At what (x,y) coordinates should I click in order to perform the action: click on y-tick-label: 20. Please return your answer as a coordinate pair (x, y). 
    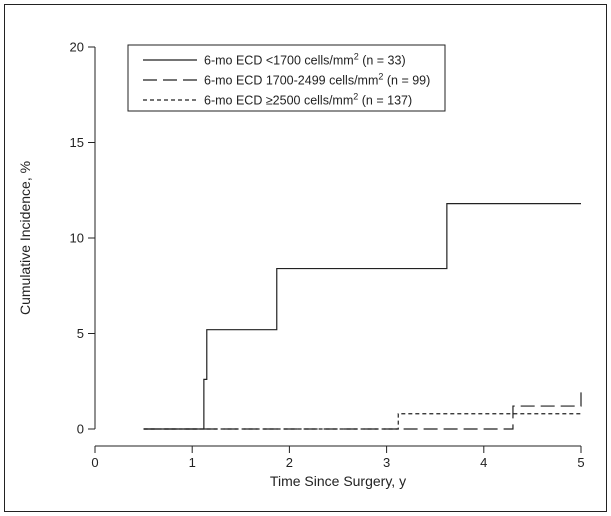
    Looking at the image, I should click on (77, 47).